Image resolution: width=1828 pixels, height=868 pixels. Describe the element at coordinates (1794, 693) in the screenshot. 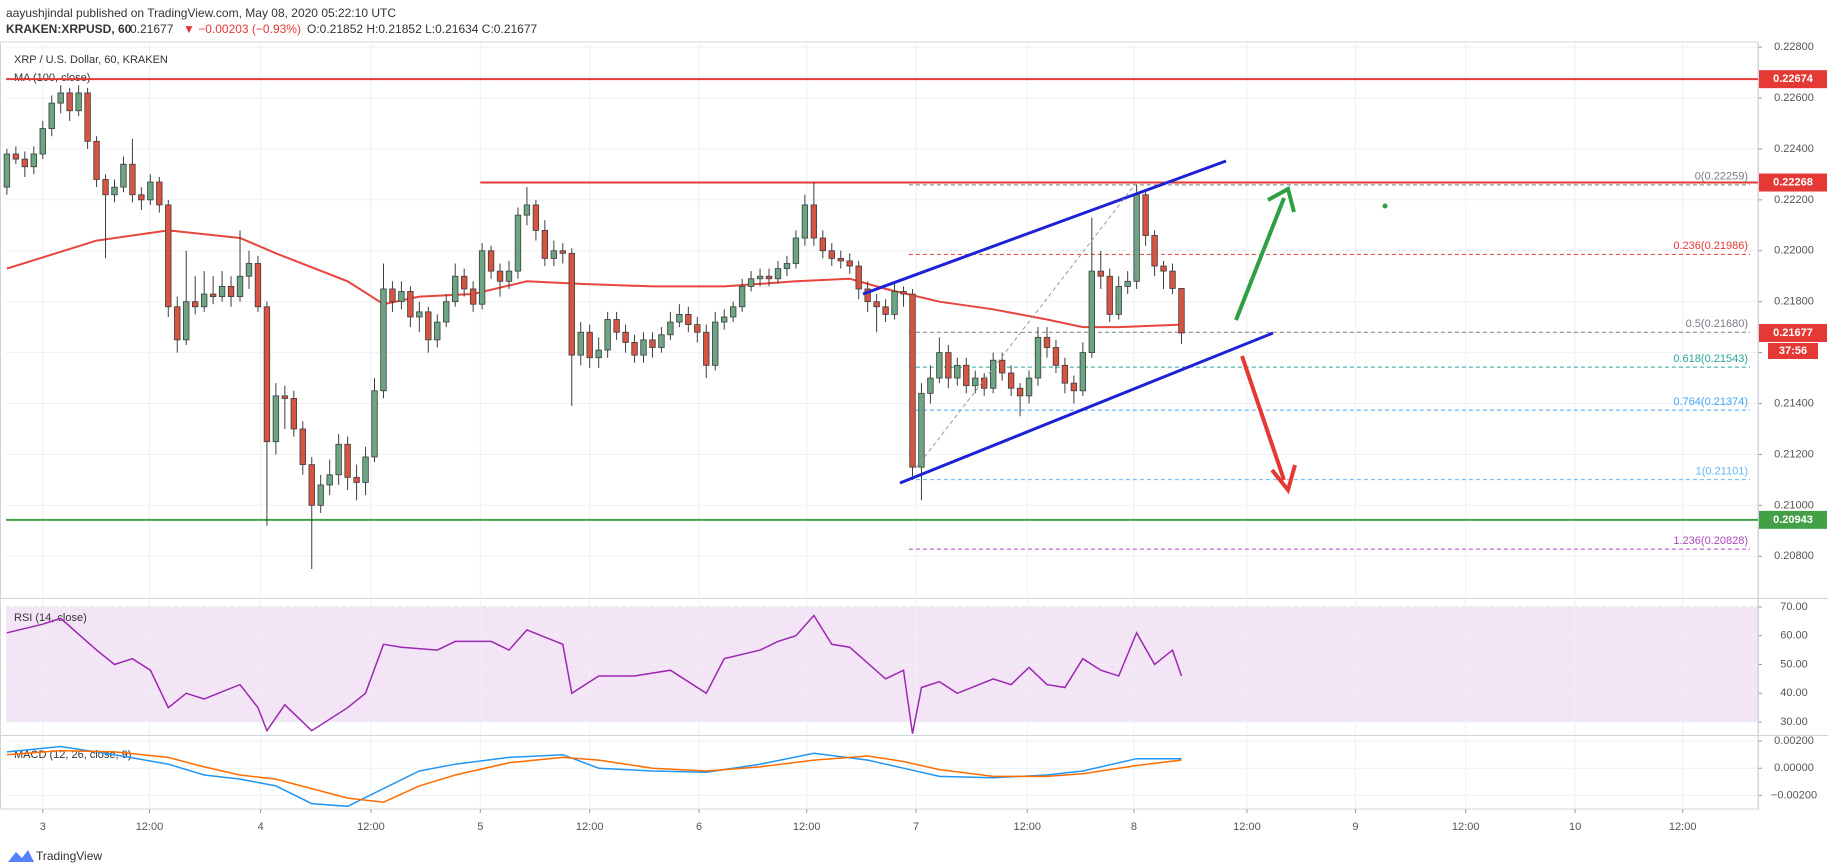

I see `y-tick-label: 40.00` at that location.